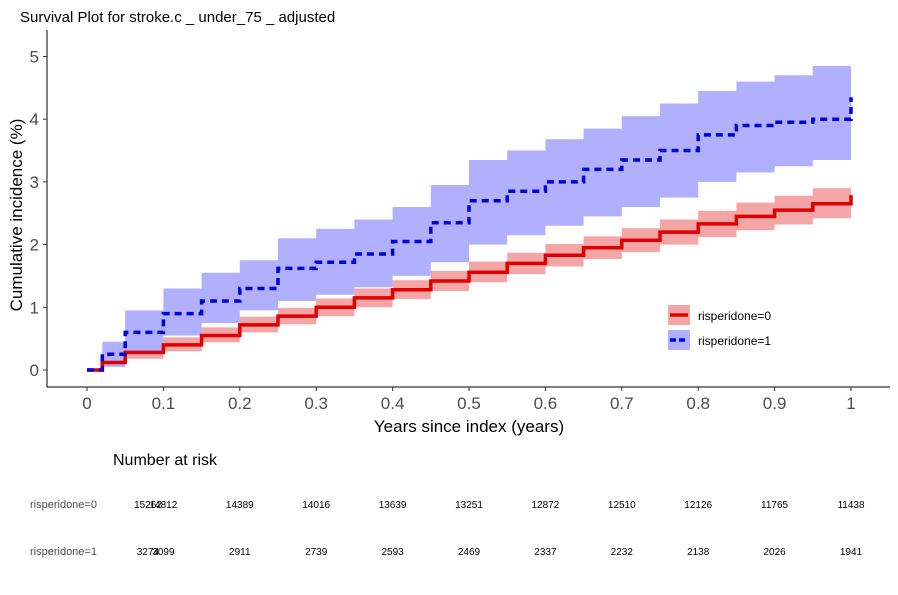 The image size is (898, 595). I want to click on risk-cell: 2739, so click(316, 552).